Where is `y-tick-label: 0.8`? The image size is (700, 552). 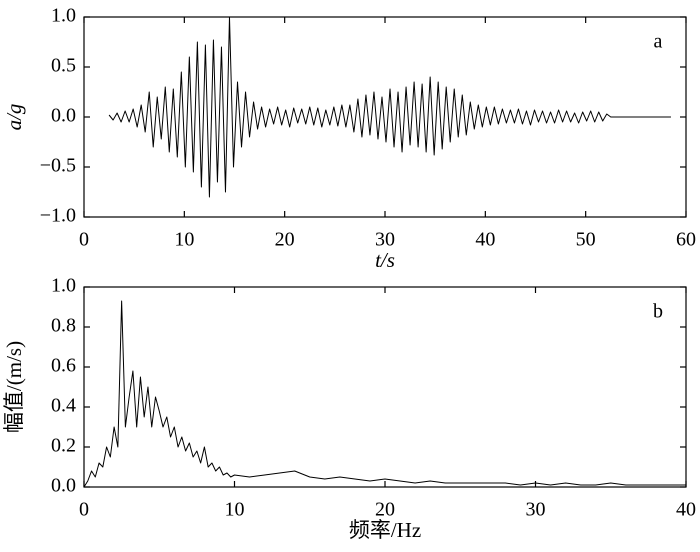 y-tick-label: 0.8 is located at coordinates (63, 326).